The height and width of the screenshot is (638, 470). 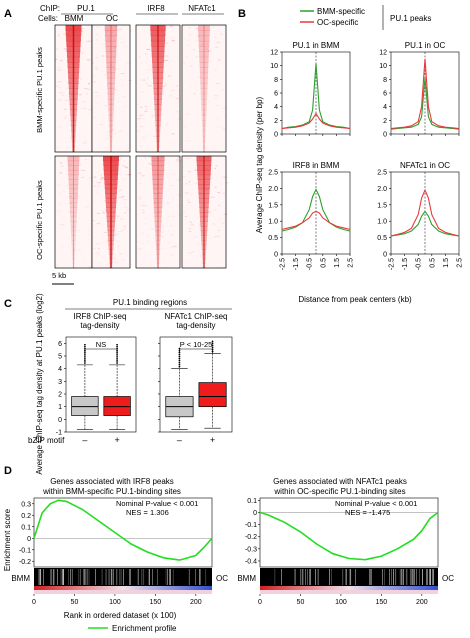 I want to click on x-tick-label: -0.5, so click(x=310, y=264).